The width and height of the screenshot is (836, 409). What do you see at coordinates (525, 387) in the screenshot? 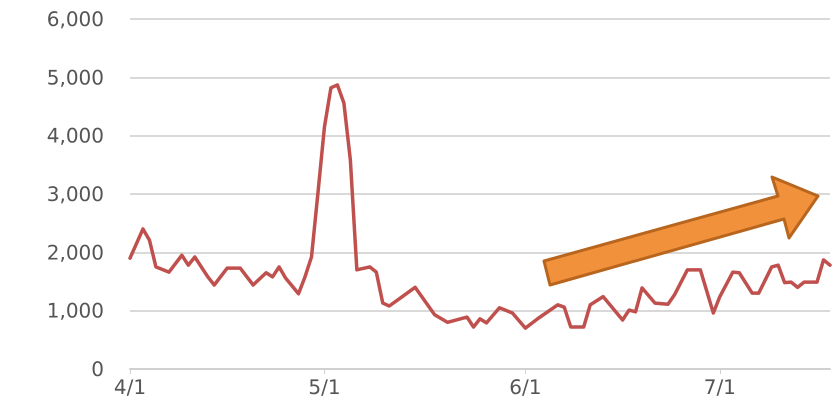
I see `x-tick-label: 6/1` at bounding box center [525, 387].